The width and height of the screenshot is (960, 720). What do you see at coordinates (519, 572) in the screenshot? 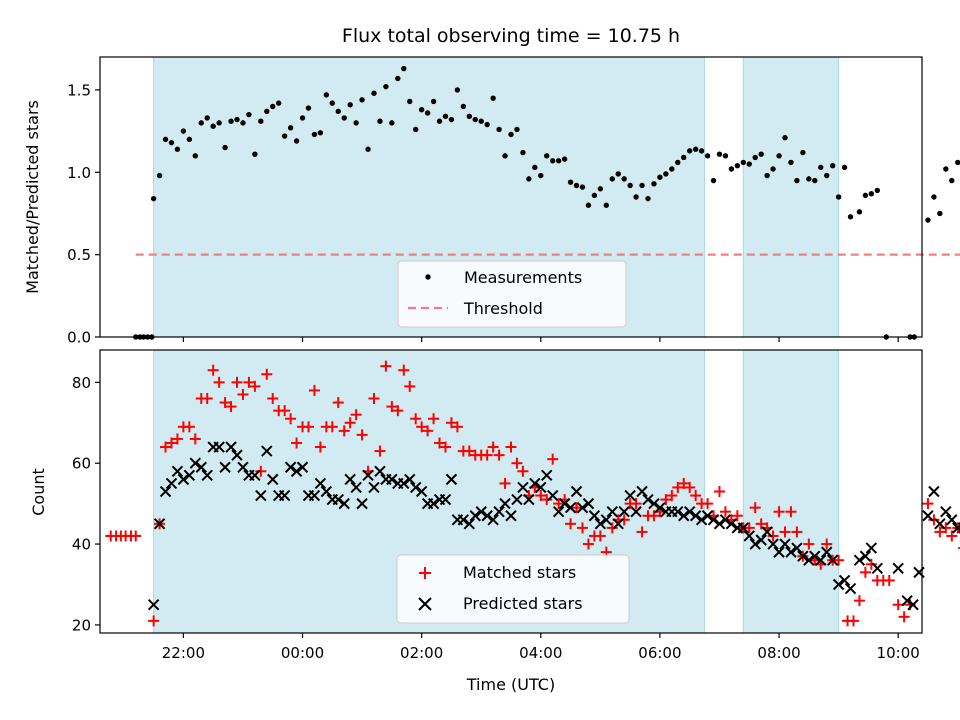
I see `legend-label-matched: Matched stars` at bounding box center [519, 572].